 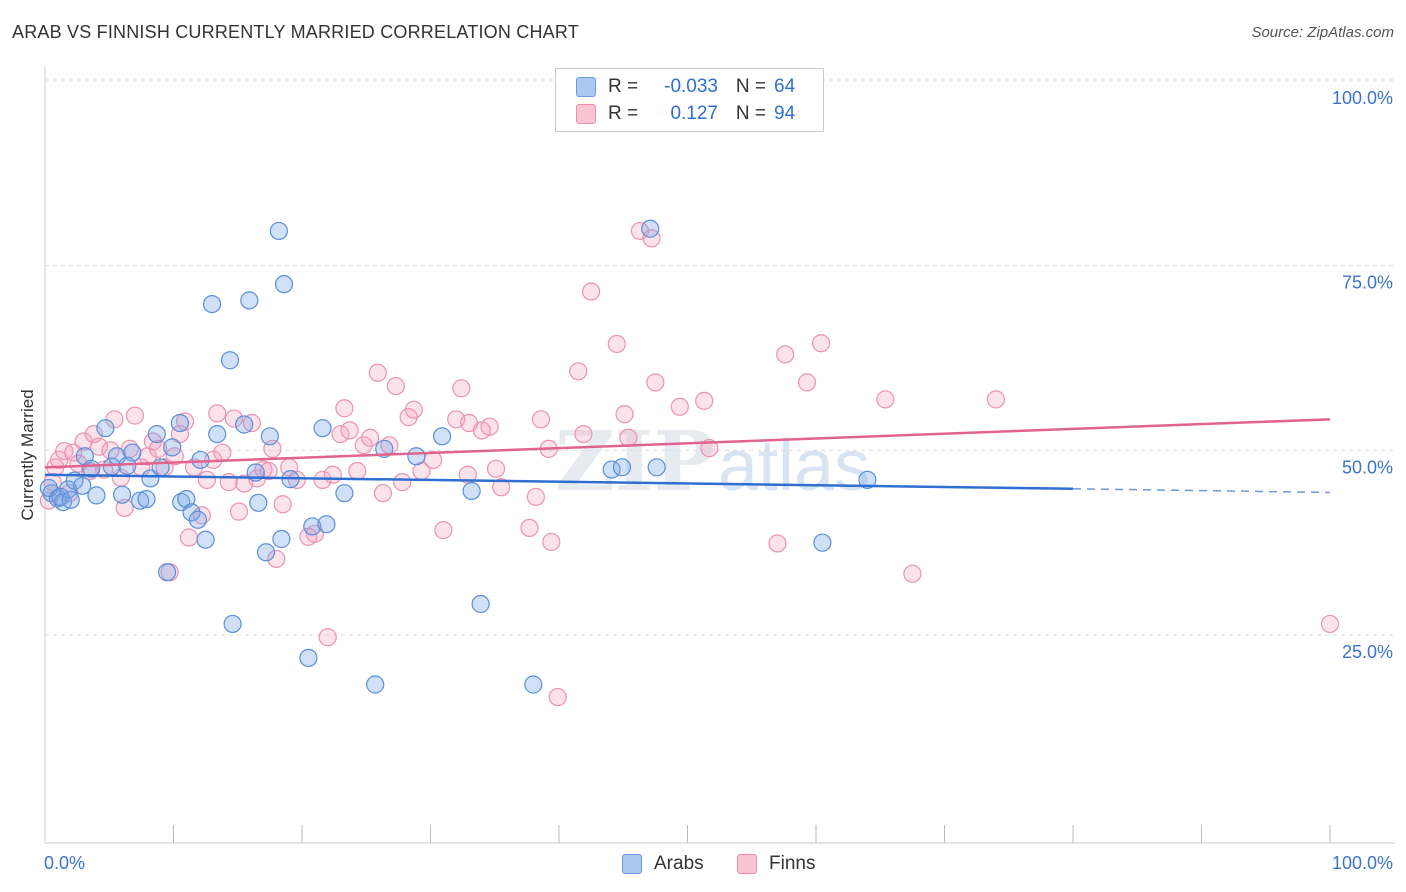 What do you see at coordinates (1322, 32) in the screenshot?
I see `source-label: Source: ZipAtlas.com` at bounding box center [1322, 32].